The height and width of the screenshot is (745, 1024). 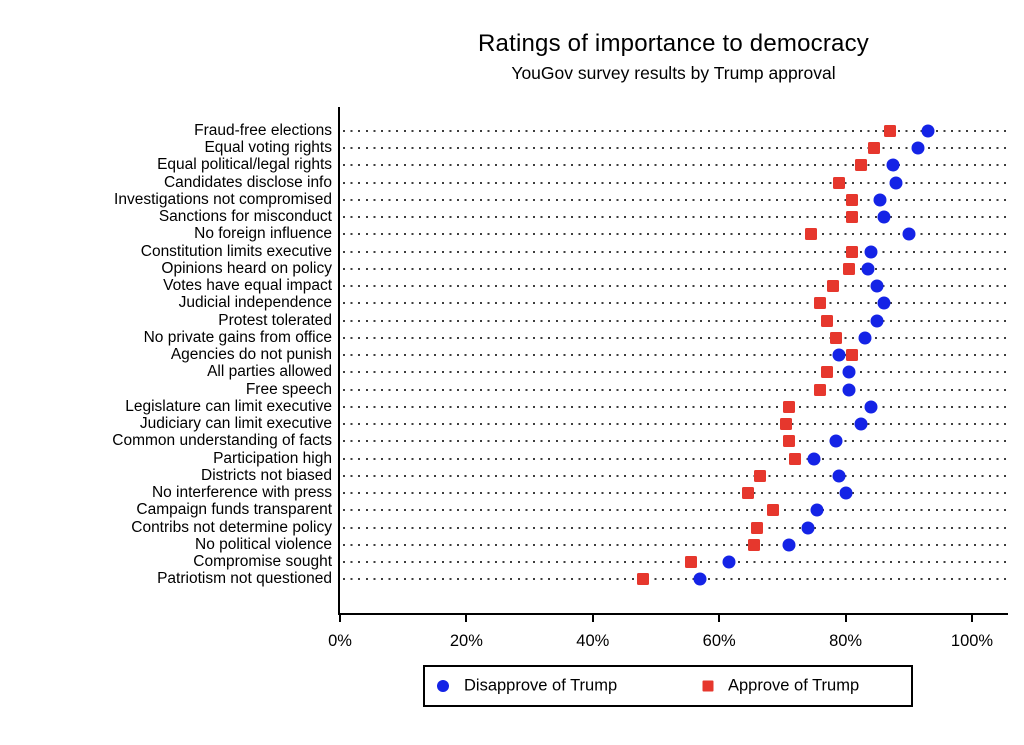 What do you see at coordinates (262, 561) in the screenshot?
I see `category-label: Compromise sought` at bounding box center [262, 561].